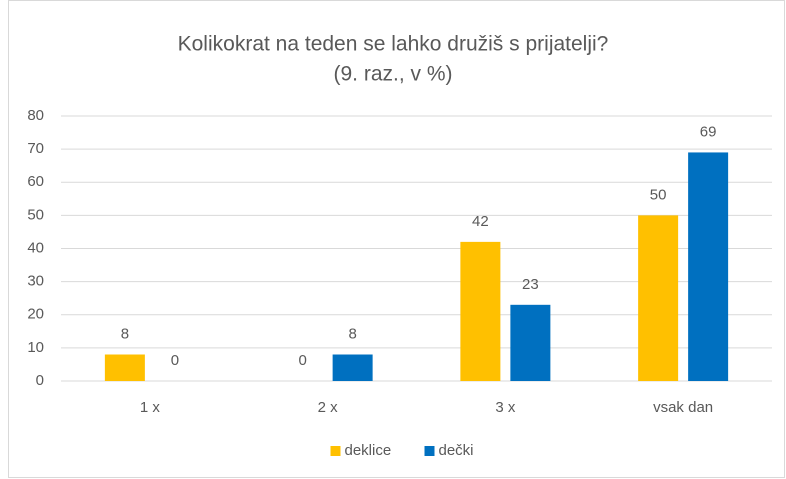 The width and height of the screenshot is (786, 479). I want to click on data-label: 69, so click(708, 131).